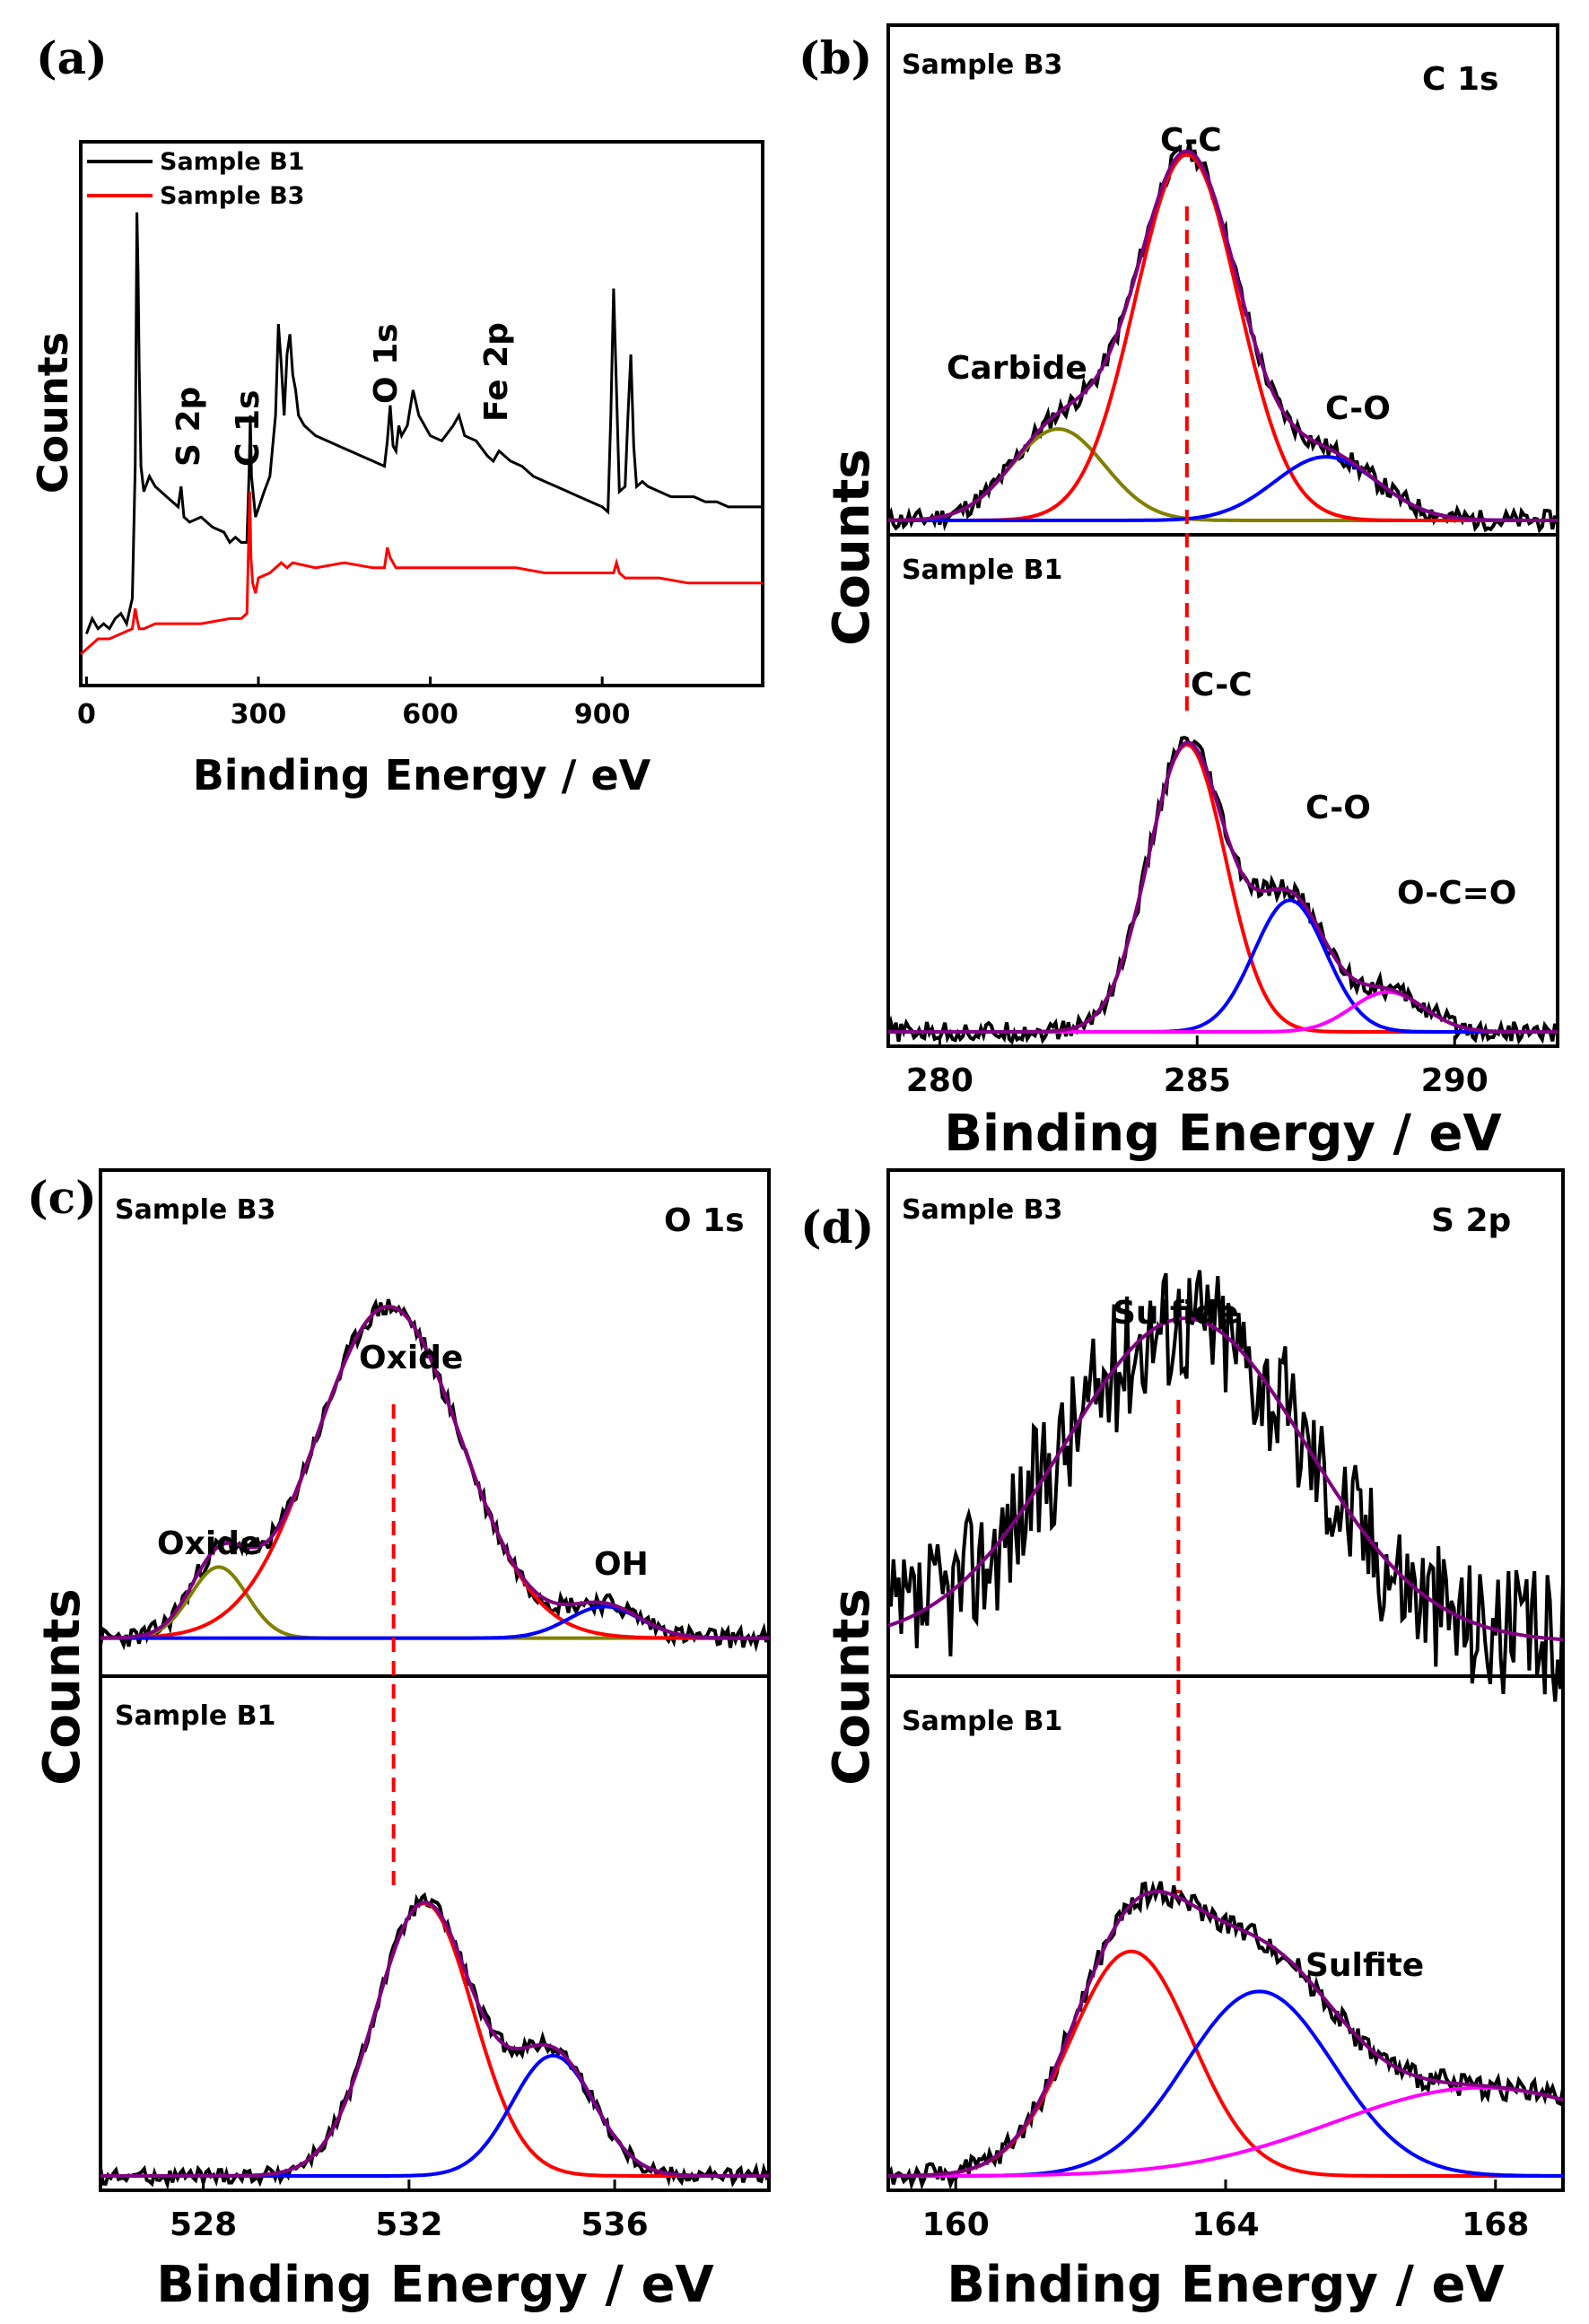  What do you see at coordinates (430, 714) in the screenshot?
I see `x-tick-label: 600` at bounding box center [430, 714].